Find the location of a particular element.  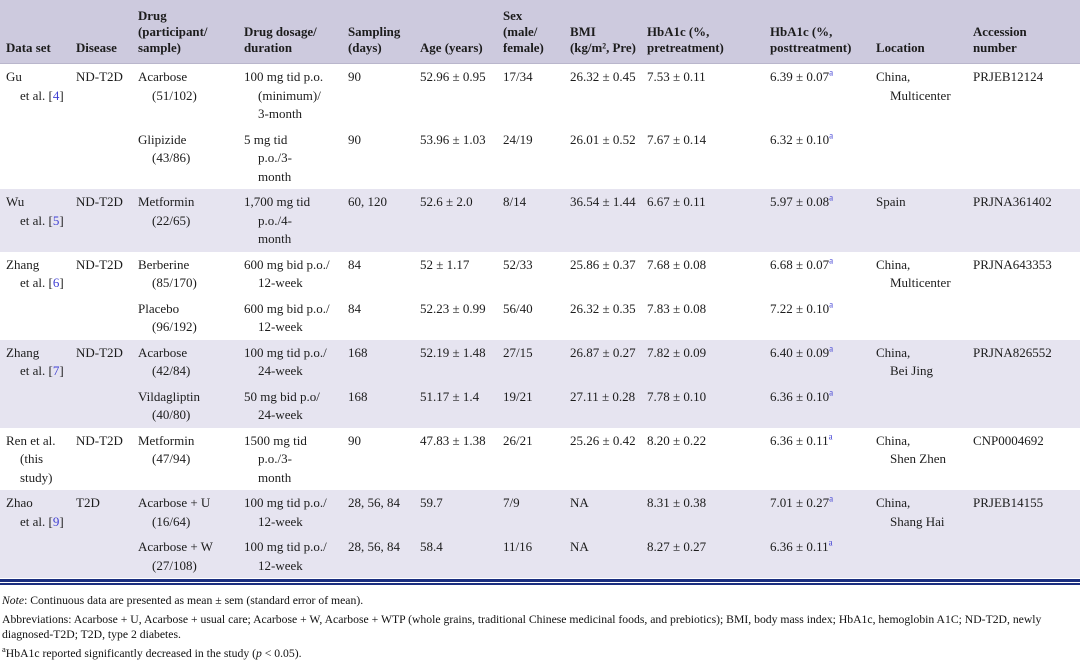

cell-accession-text: PRJNA826552 is located at coordinates (1012, 353).